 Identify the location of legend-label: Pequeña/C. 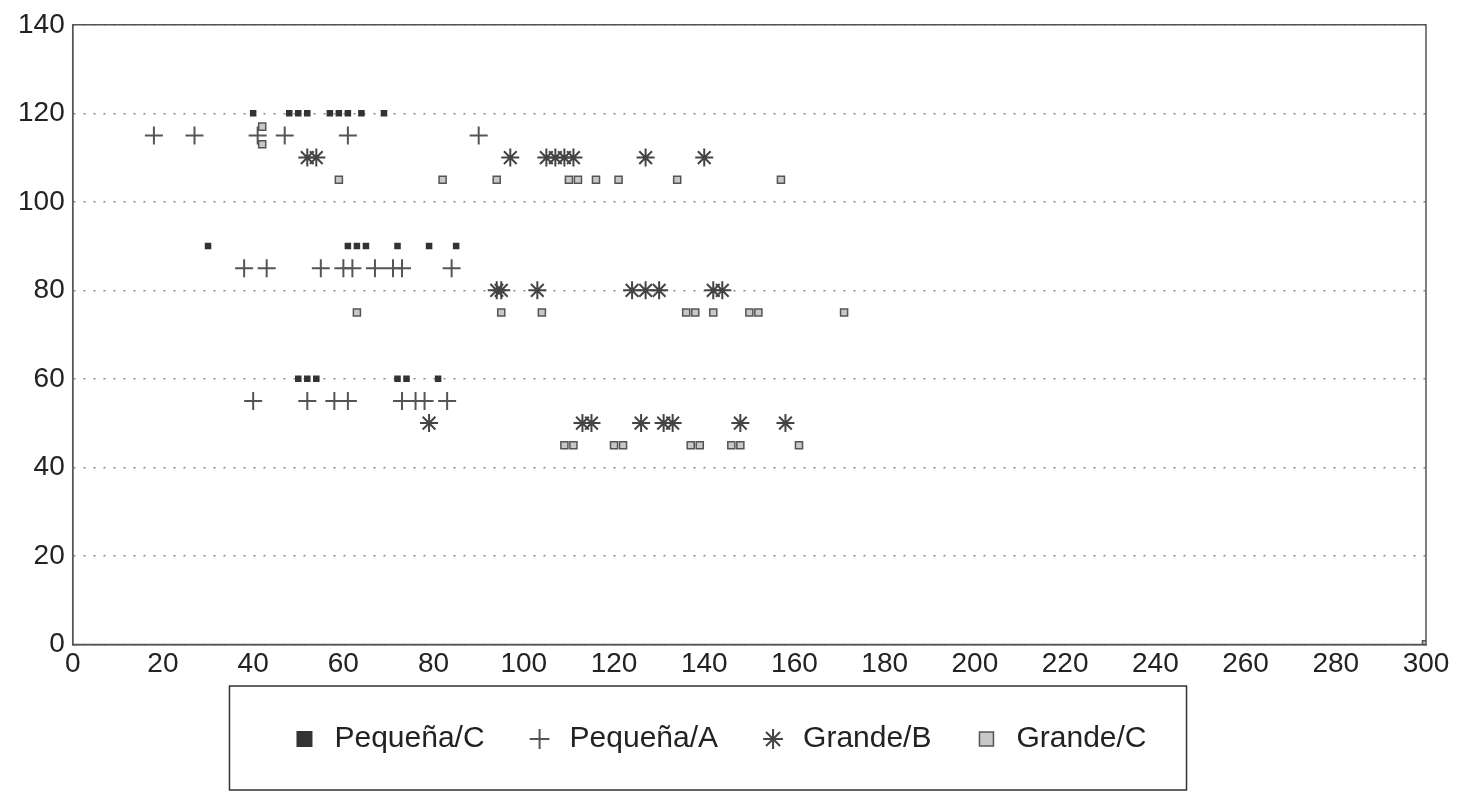
(409, 737).